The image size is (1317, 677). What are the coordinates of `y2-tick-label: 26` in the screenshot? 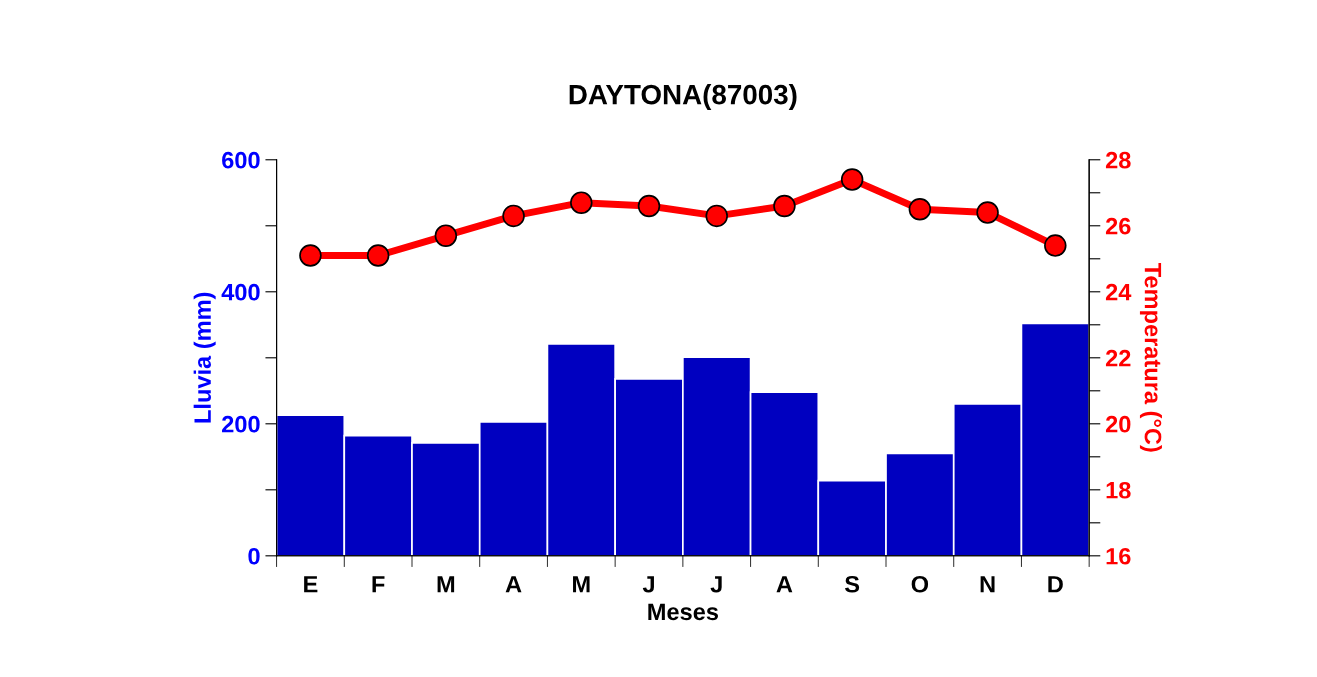 It's located at (1118, 226).